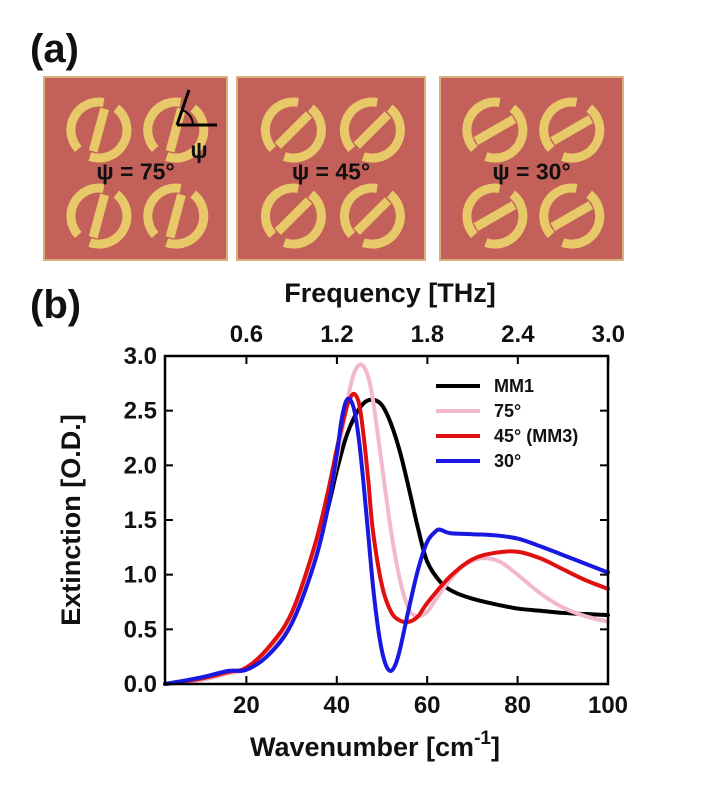 The image size is (707, 796). What do you see at coordinates (140, 411) in the screenshot?
I see `y-tick-label: 2.5` at bounding box center [140, 411].